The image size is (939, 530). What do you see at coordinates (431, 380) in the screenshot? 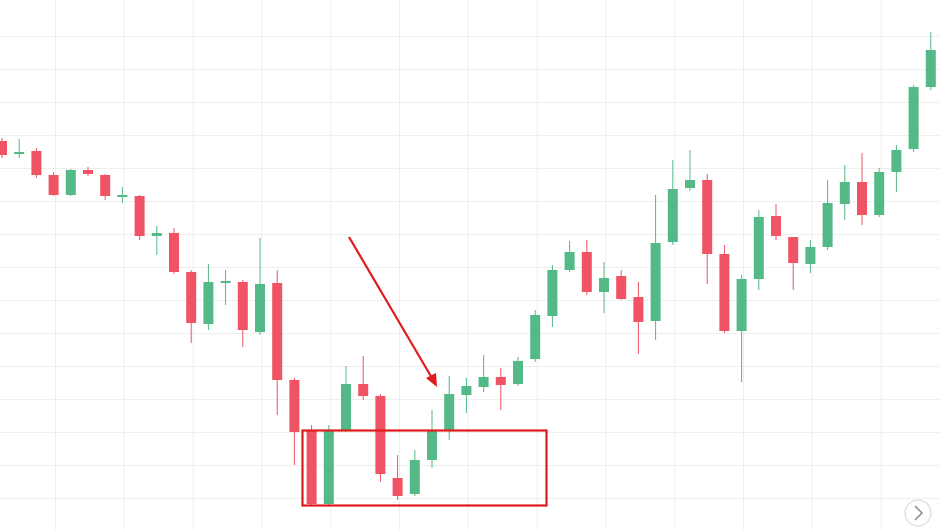
I see `arrow-head` at bounding box center [431, 380].